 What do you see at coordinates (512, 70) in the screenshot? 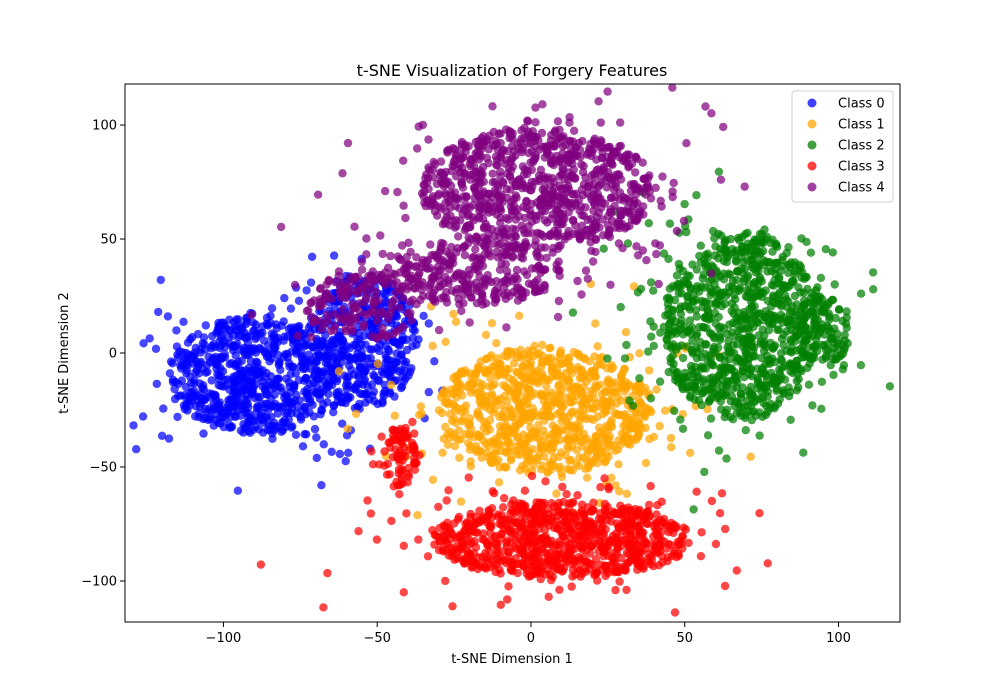
I see `chart-title: t-SNE Visualization of Forgery Features` at bounding box center [512, 70].